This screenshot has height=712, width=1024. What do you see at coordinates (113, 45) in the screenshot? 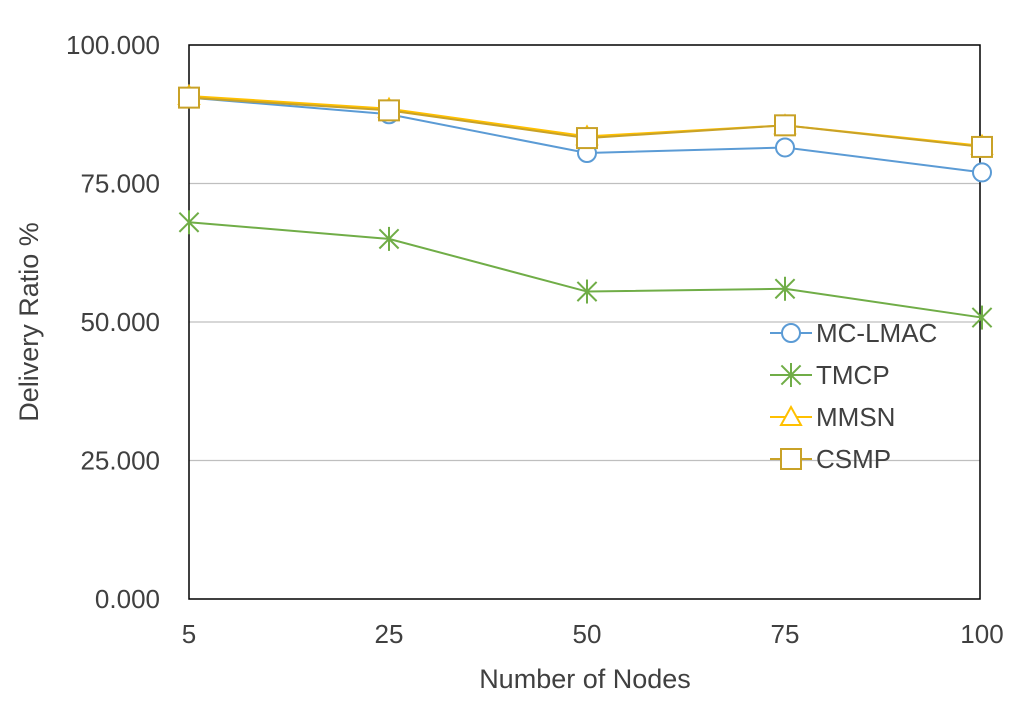
I see `y-tick-label: 100.000` at bounding box center [113, 45].